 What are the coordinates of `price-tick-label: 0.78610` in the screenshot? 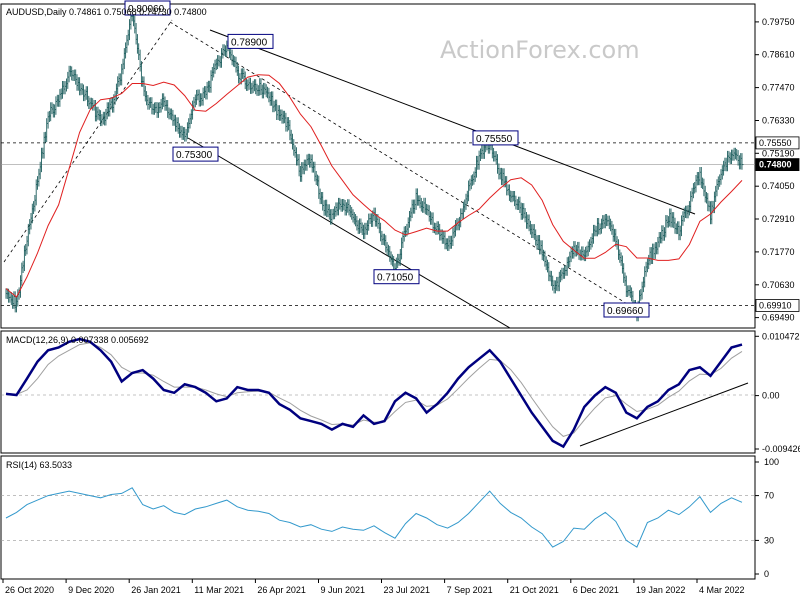 It's located at (778, 55).